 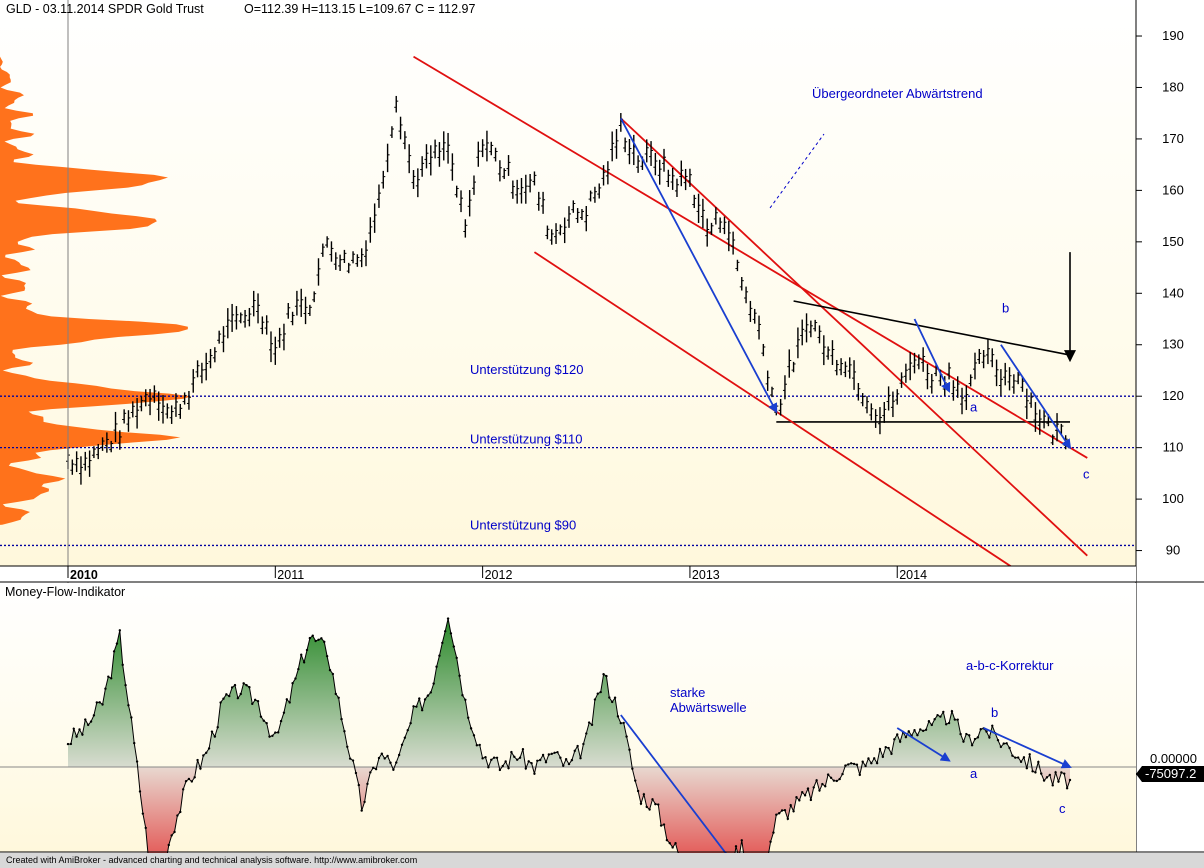 I want to click on y-tick-label: 180, so click(x=1173, y=86).